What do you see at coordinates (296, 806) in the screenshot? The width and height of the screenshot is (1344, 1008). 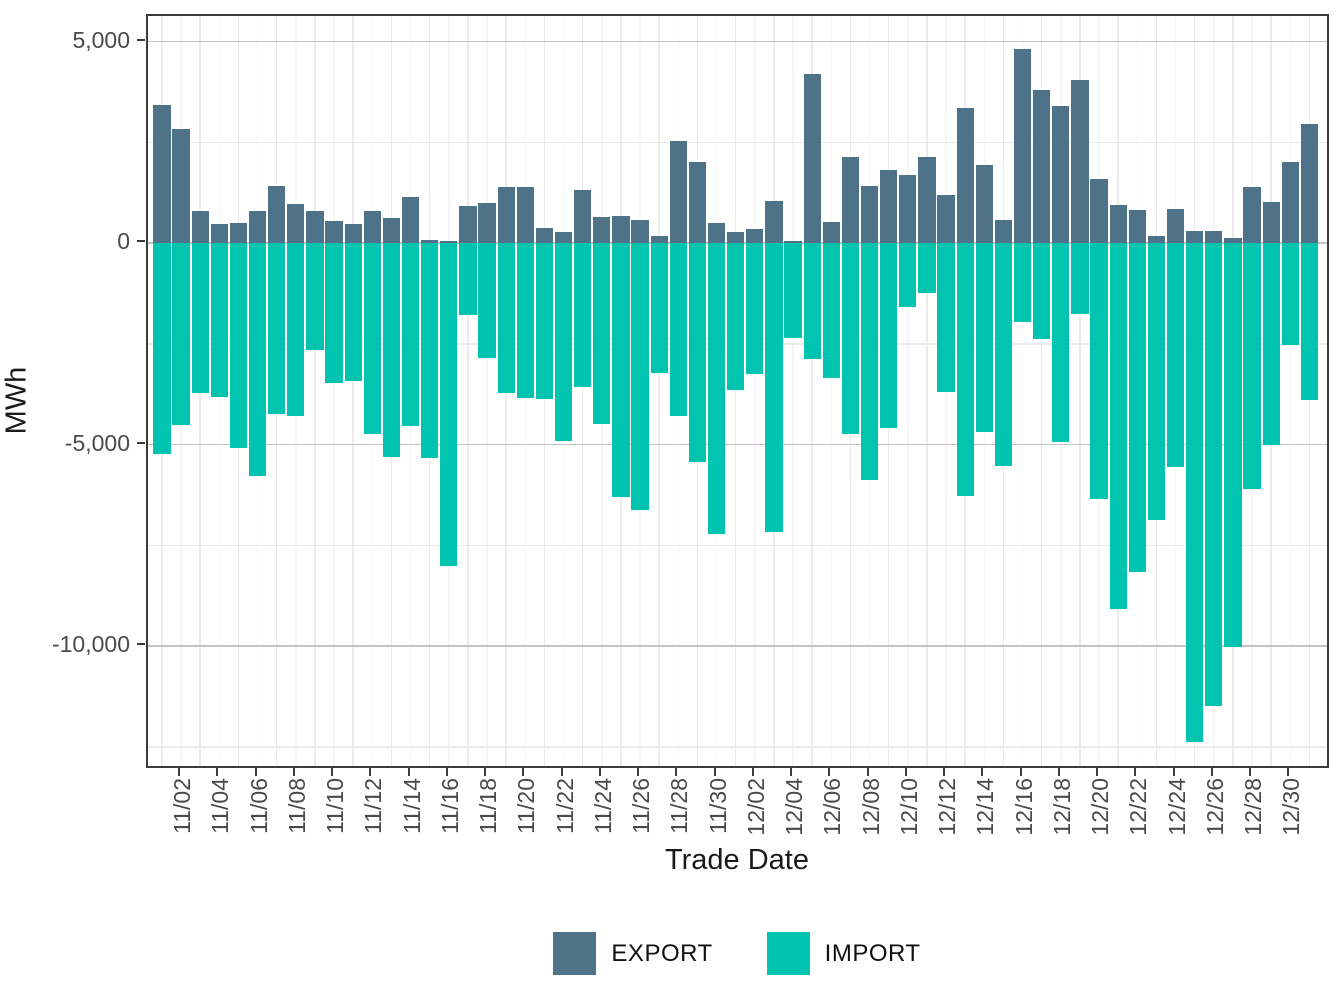 I see `x-tick-label: 11/08` at bounding box center [296, 806].